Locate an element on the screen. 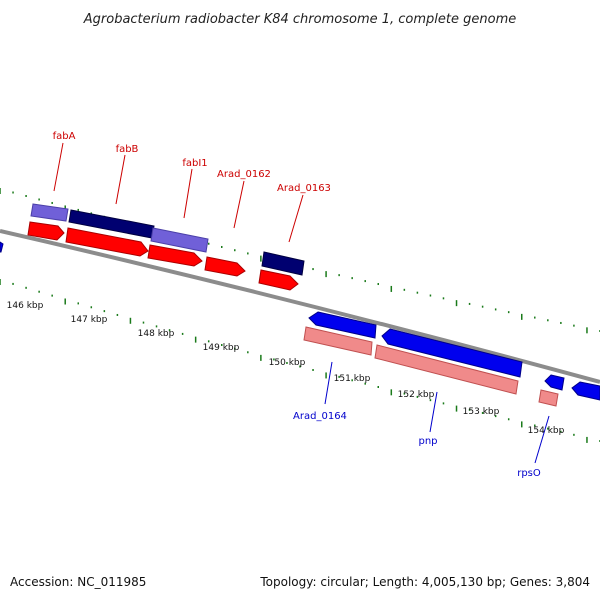  cds-fabA is located at coordinates (46, 231).